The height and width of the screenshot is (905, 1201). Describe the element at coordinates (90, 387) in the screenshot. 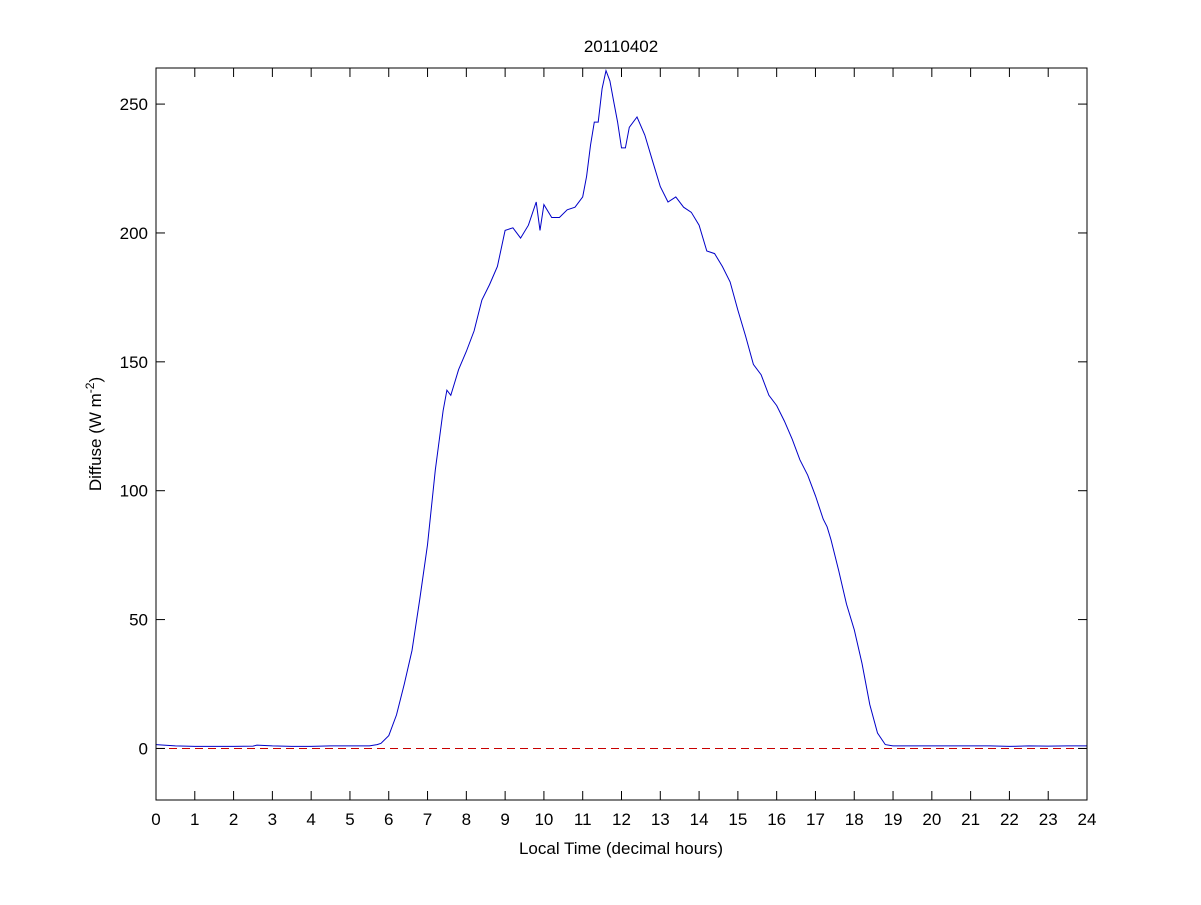

I see `y-axis-label-superscript: -2` at that location.